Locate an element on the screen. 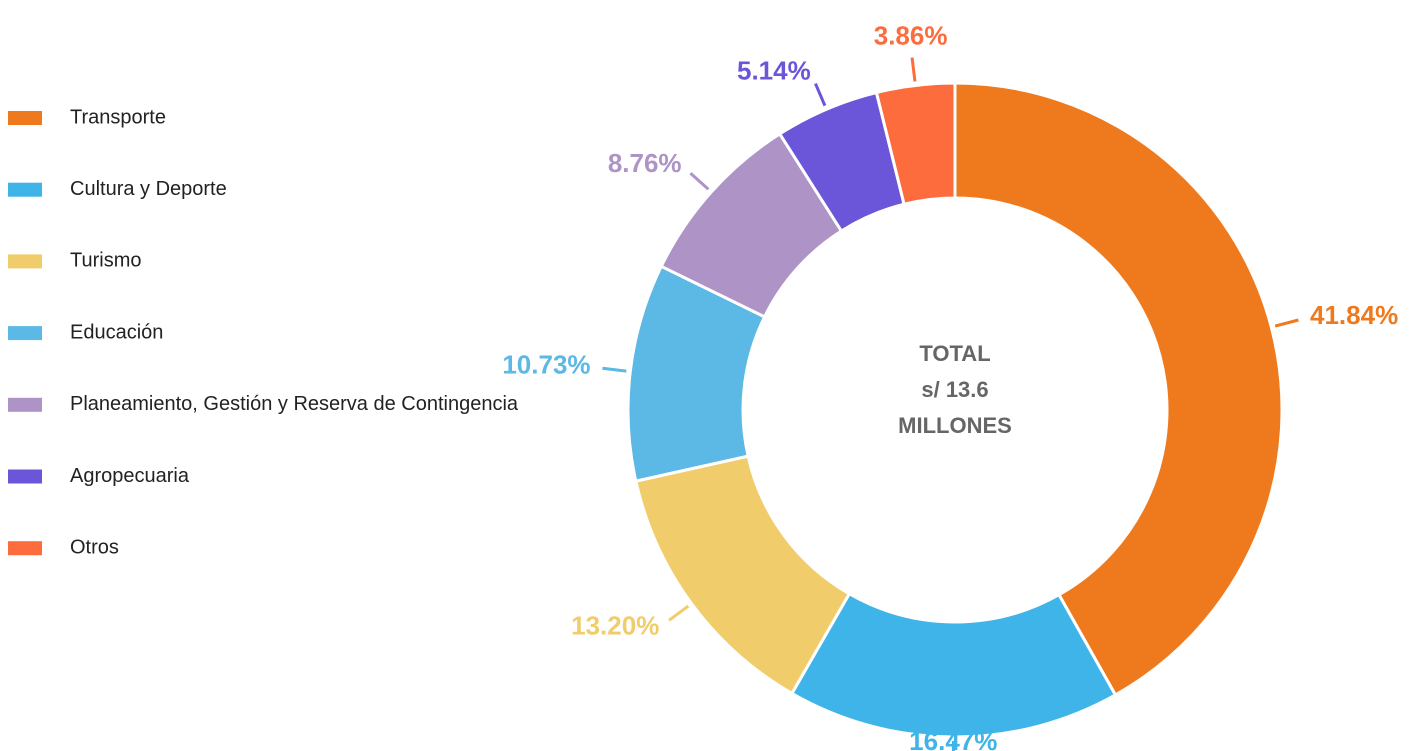 The height and width of the screenshot is (751, 1416). value-label: 16.47% is located at coordinates (953, 738).